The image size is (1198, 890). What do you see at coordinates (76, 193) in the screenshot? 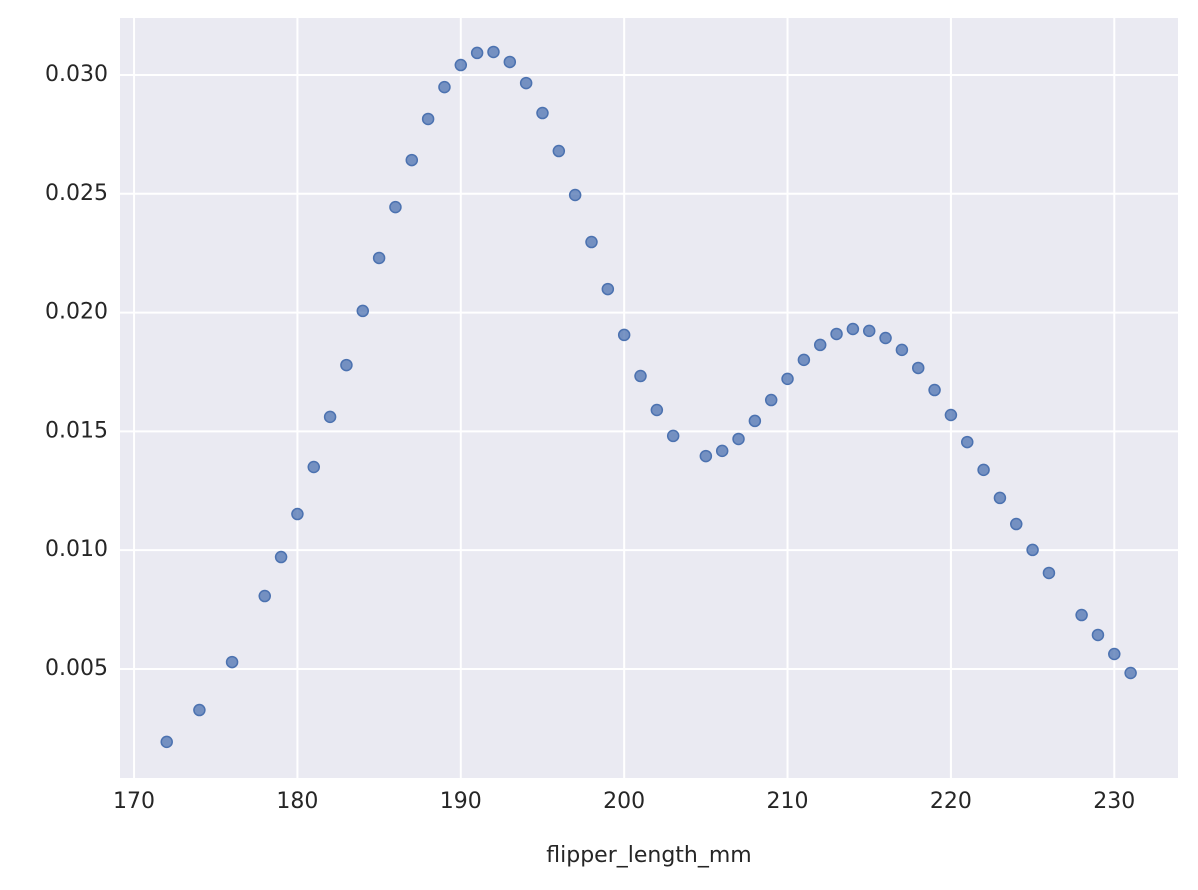
I see `y-tick-label: 0.025` at bounding box center [76, 193].